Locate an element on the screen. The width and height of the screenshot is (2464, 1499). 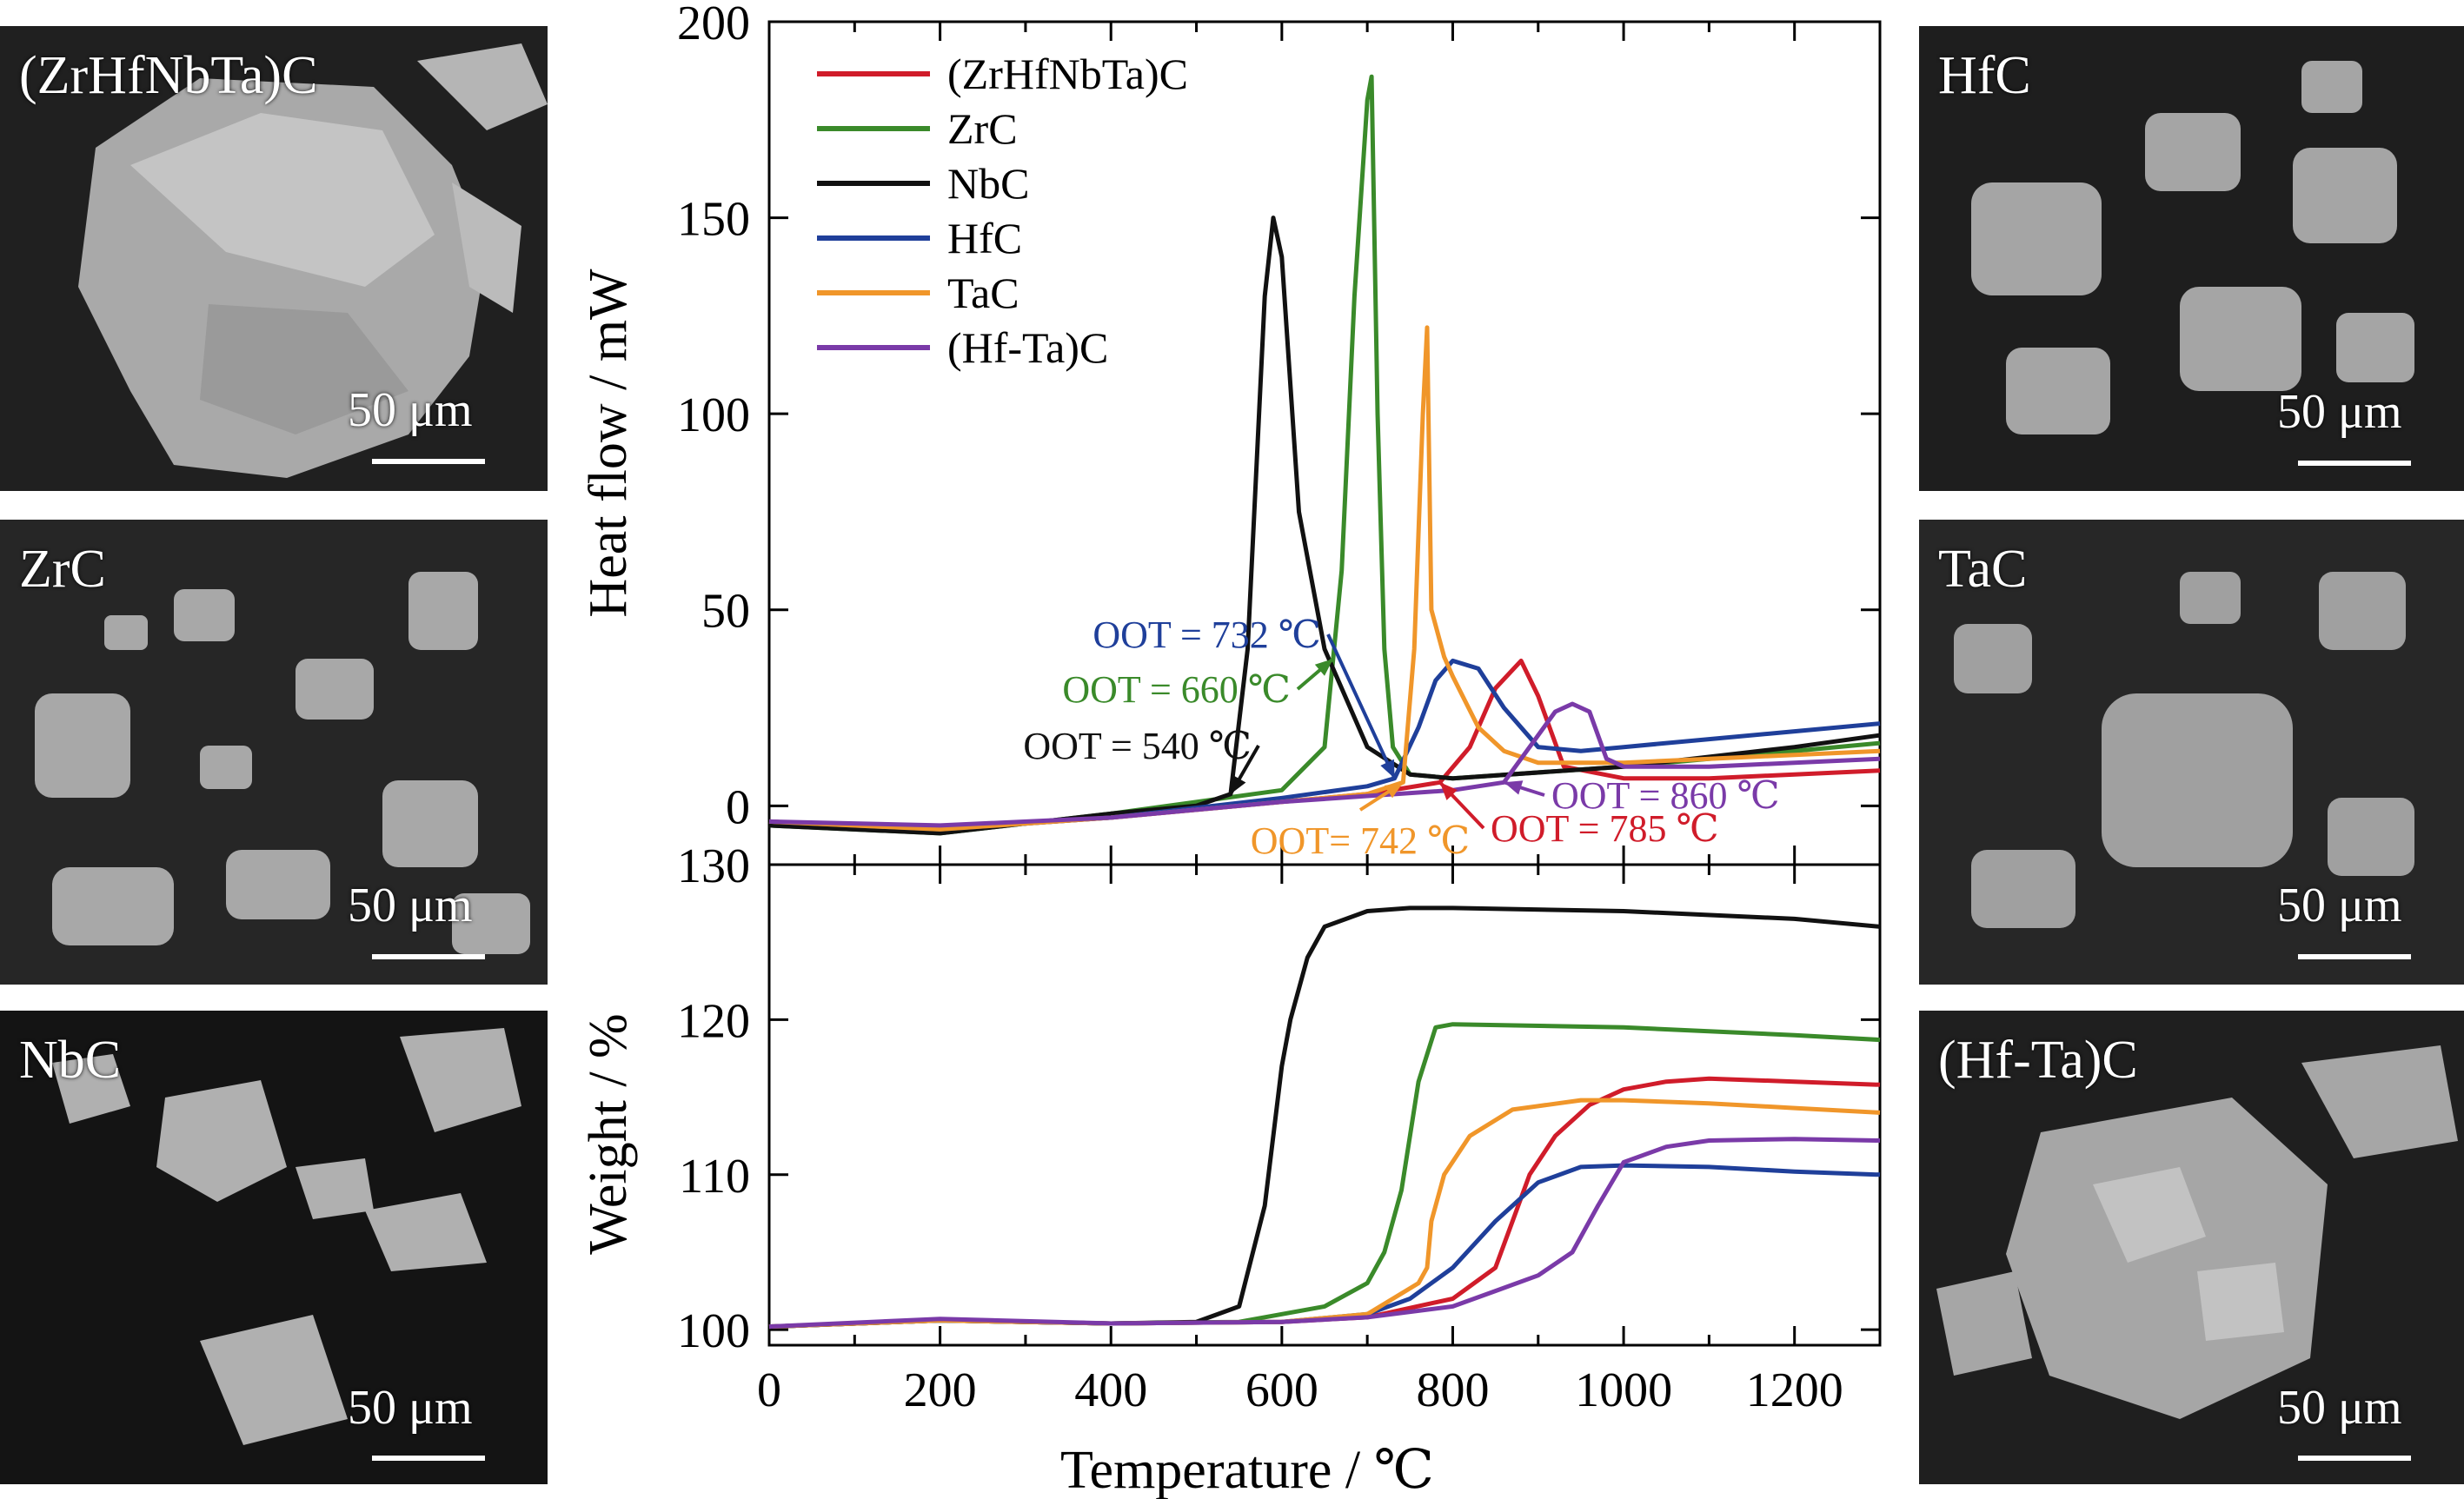
temperature-axis-label: Temperature / ℃ is located at coordinates (1247, 1470).